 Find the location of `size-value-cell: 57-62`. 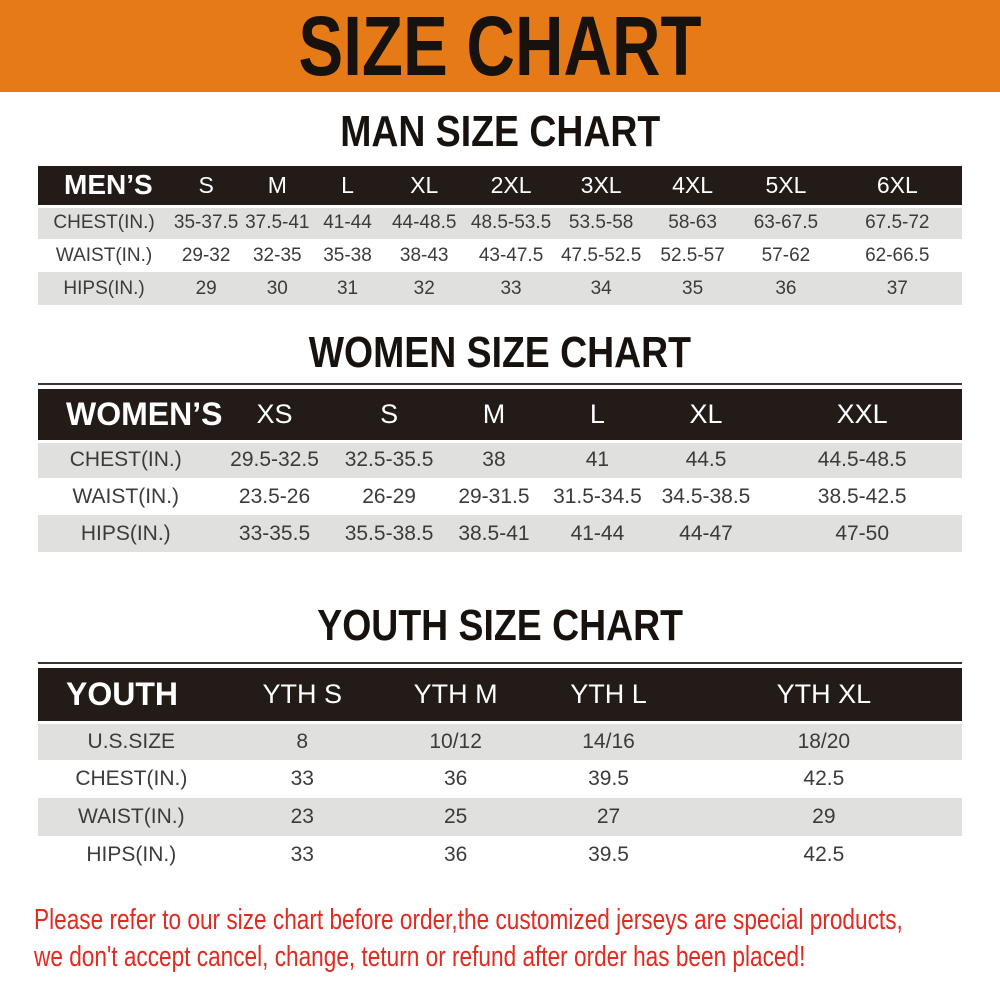

size-value-cell: 57-62 is located at coordinates (786, 255).